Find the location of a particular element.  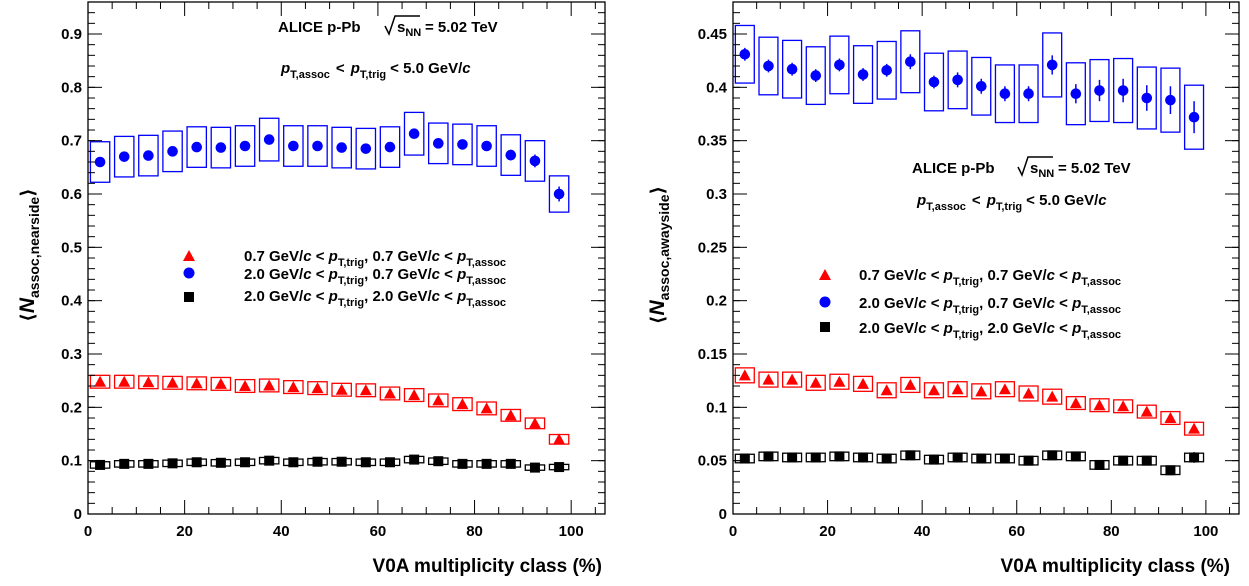

sqrt-symbol is located at coordinates (402, 25).